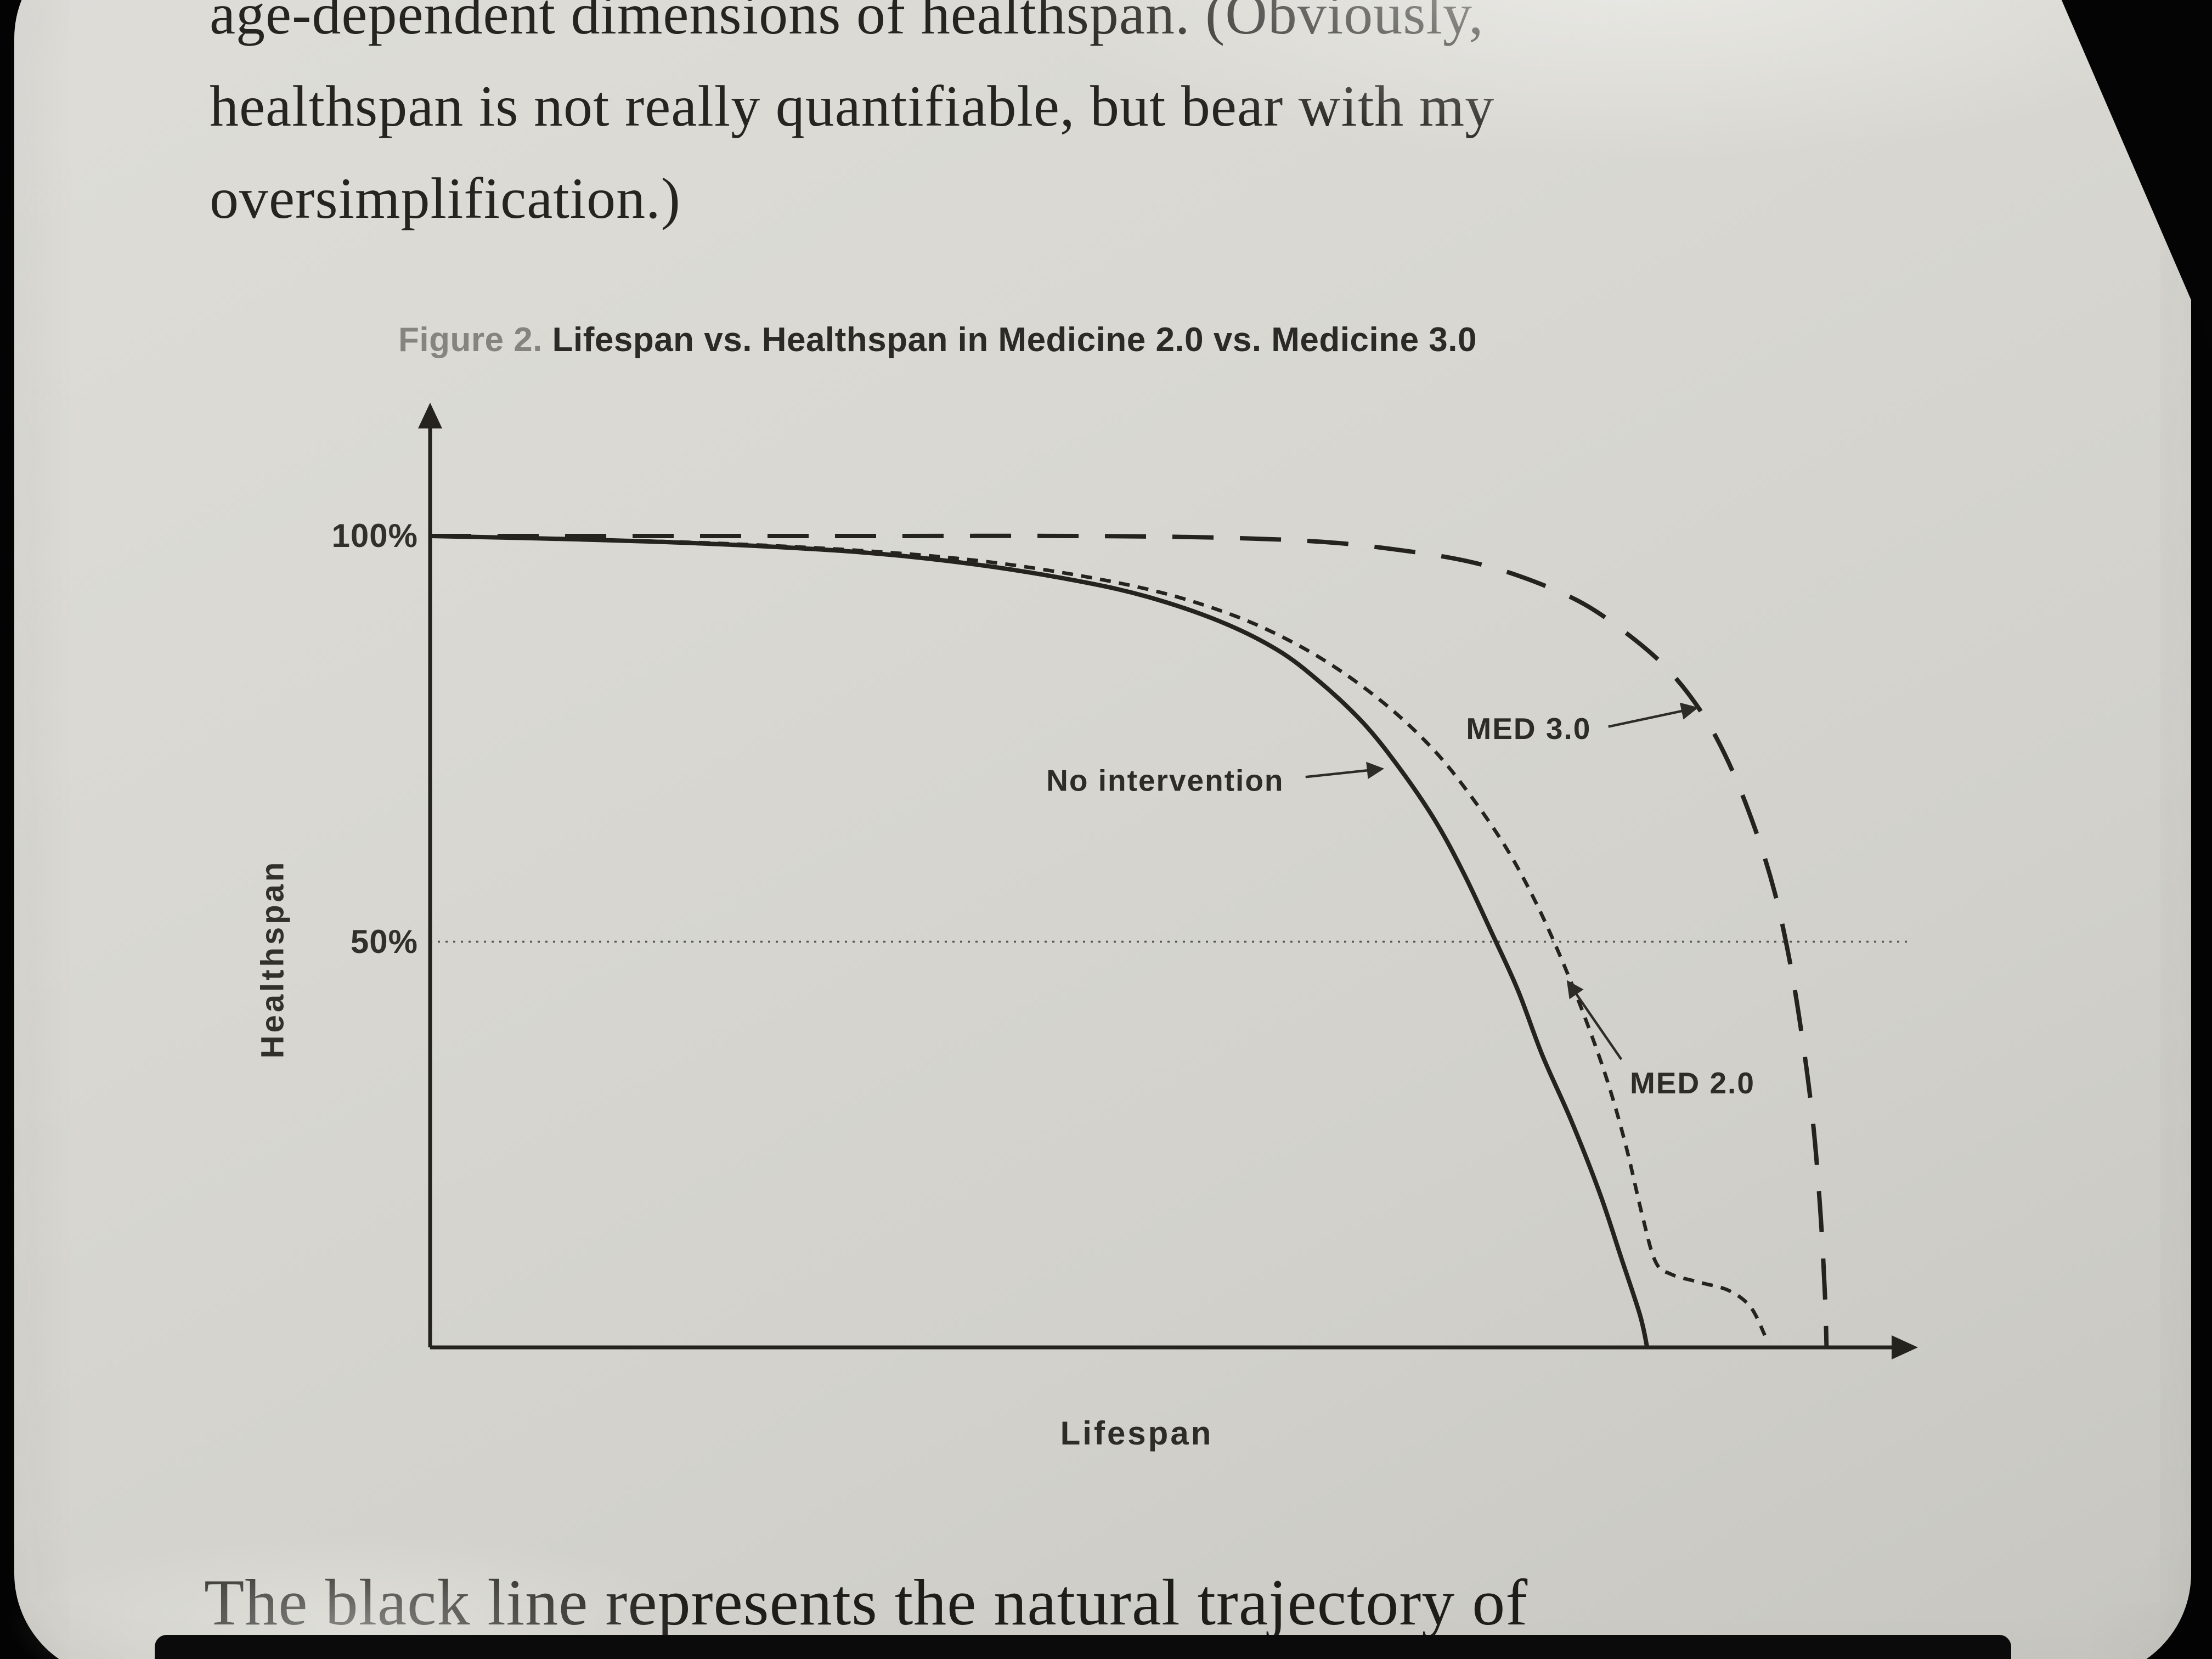  Describe the element at coordinates (1083, 1647) in the screenshot. I see `bottom-bezel-bar` at that location.